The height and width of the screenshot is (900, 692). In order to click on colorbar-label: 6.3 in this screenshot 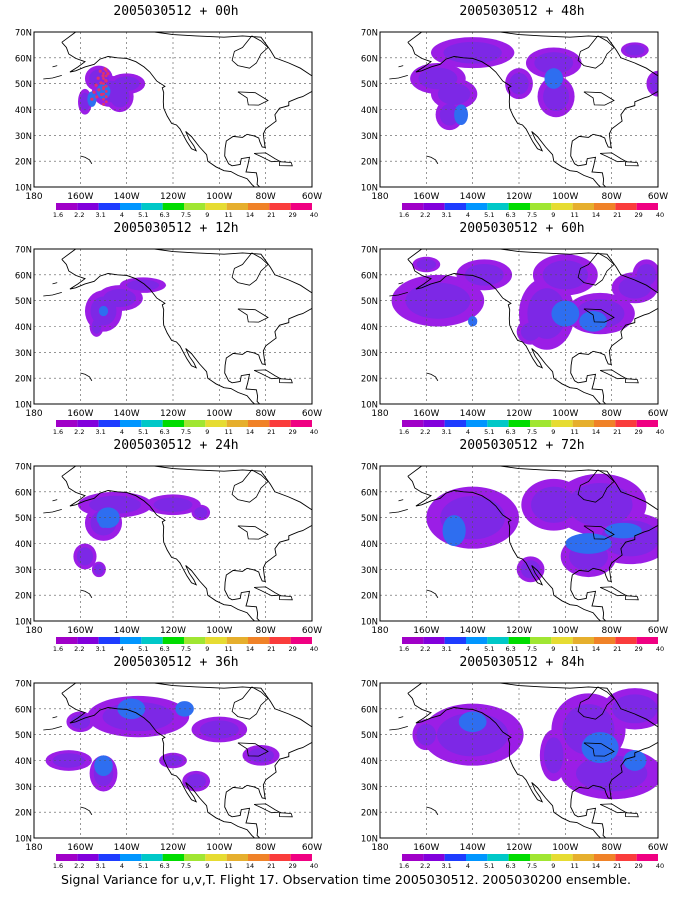, I will do `click(510, 649)`.